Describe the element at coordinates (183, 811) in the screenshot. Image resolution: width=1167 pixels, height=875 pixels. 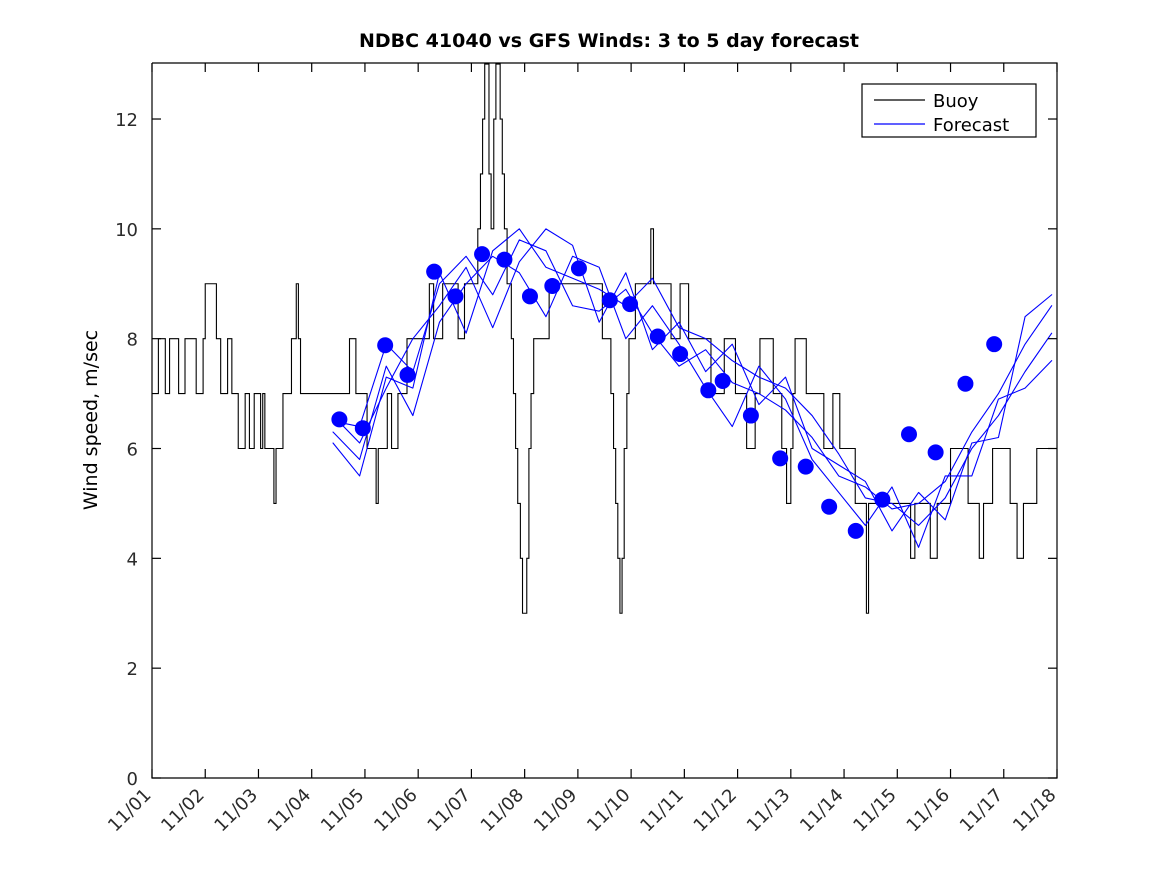
I see `x-tick-label: 11/02` at that location.